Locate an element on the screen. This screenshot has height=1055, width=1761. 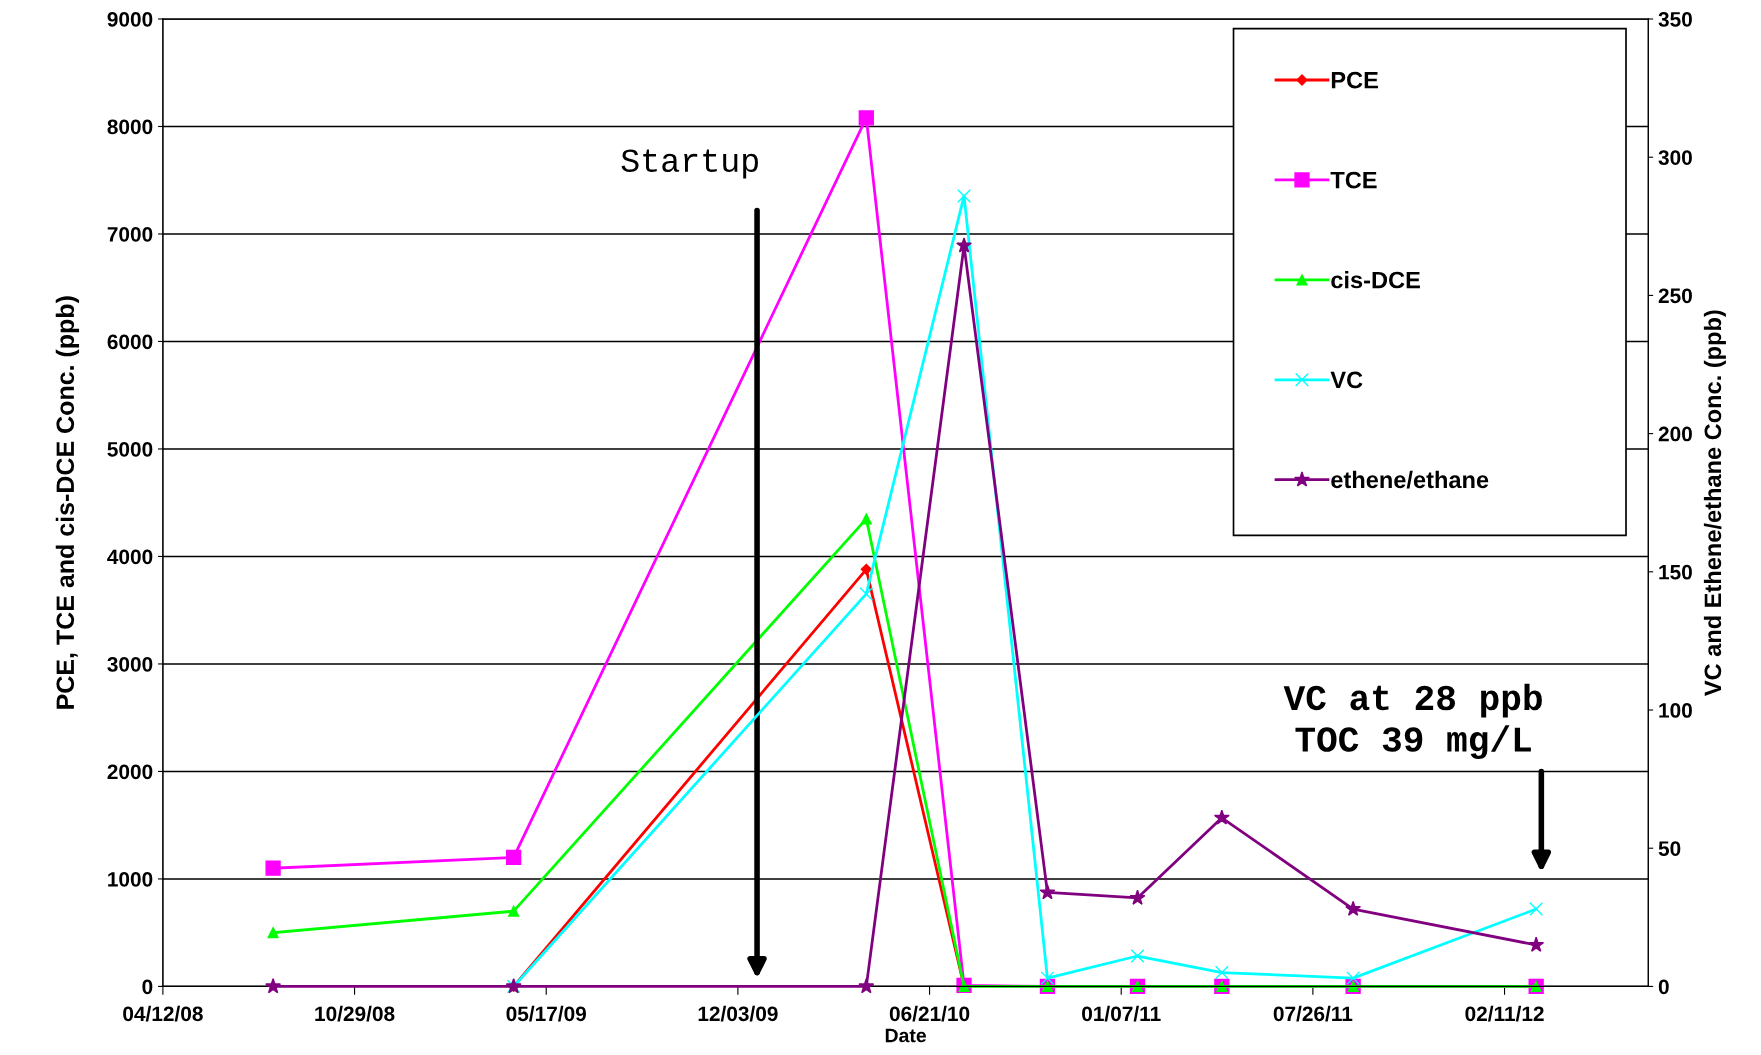
y-tick-label: 1000 is located at coordinates (130, 879).